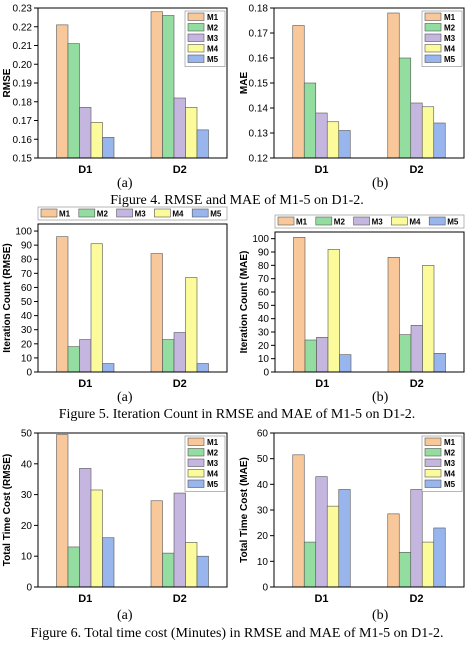 Image resolution: width=474 pixels, height=646 pixels. Describe the element at coordinates (23, 159) in the screenshot. I see `y-tick-label: 0.15` at that location.